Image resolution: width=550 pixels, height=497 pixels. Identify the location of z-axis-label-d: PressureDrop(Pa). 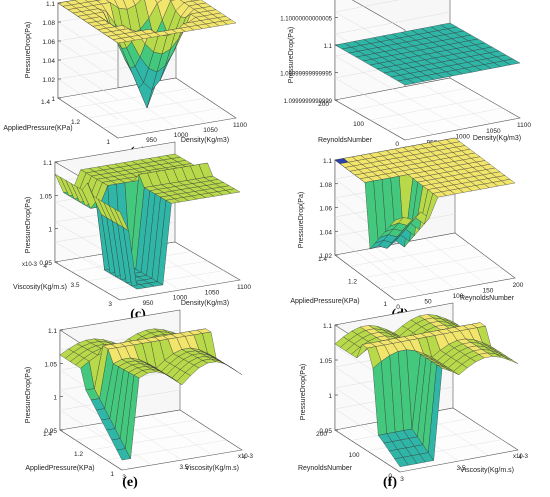
(301, 220).